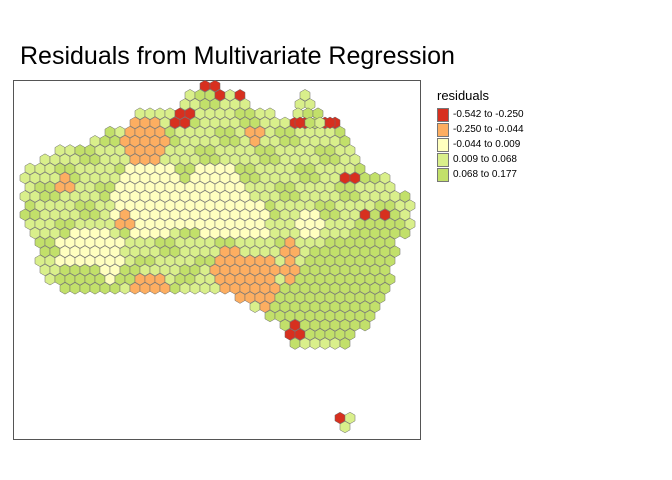 Image resolution: width=672 pixels, height=480 pixels. I want to click on legend-item: -0.542 to -0.250, so click(480, 114).